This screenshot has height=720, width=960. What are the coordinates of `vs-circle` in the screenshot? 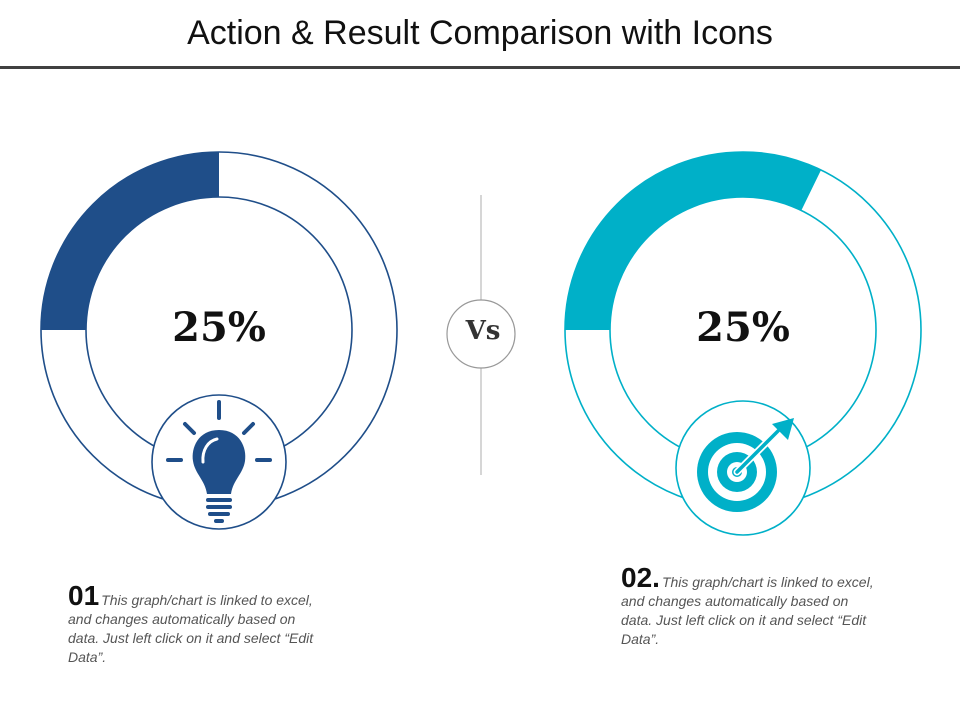 It's located at (481, 334).